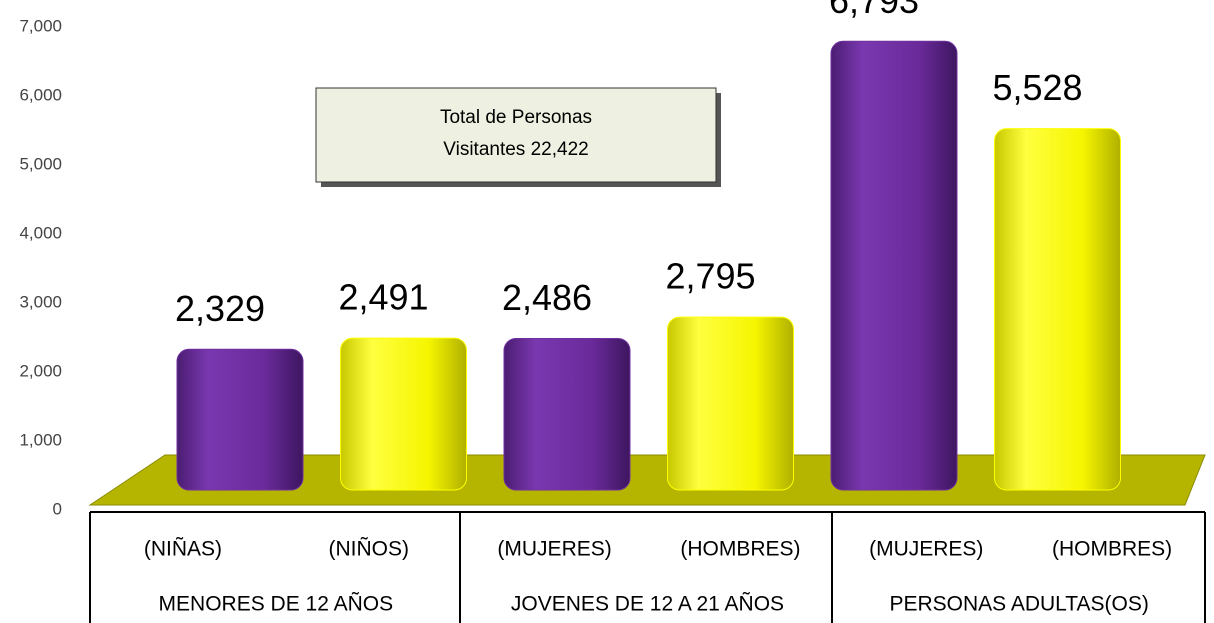 The image size is (1214, 623). Describe the element at coordinates (516, 117) in the screenshot. I see `annotation: Total de Personas` at that location.